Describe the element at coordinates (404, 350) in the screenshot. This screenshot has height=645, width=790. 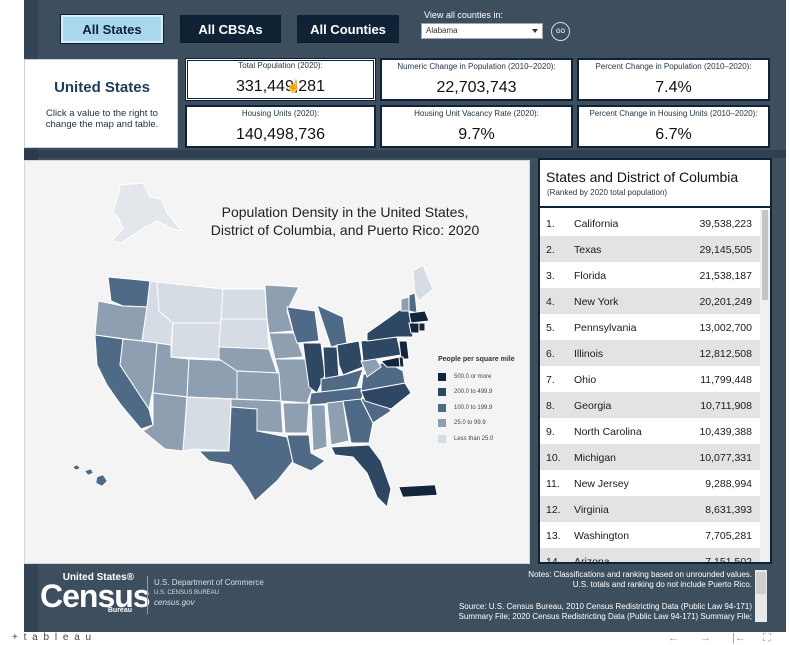
I see `map-state-new-jersey` at that location.